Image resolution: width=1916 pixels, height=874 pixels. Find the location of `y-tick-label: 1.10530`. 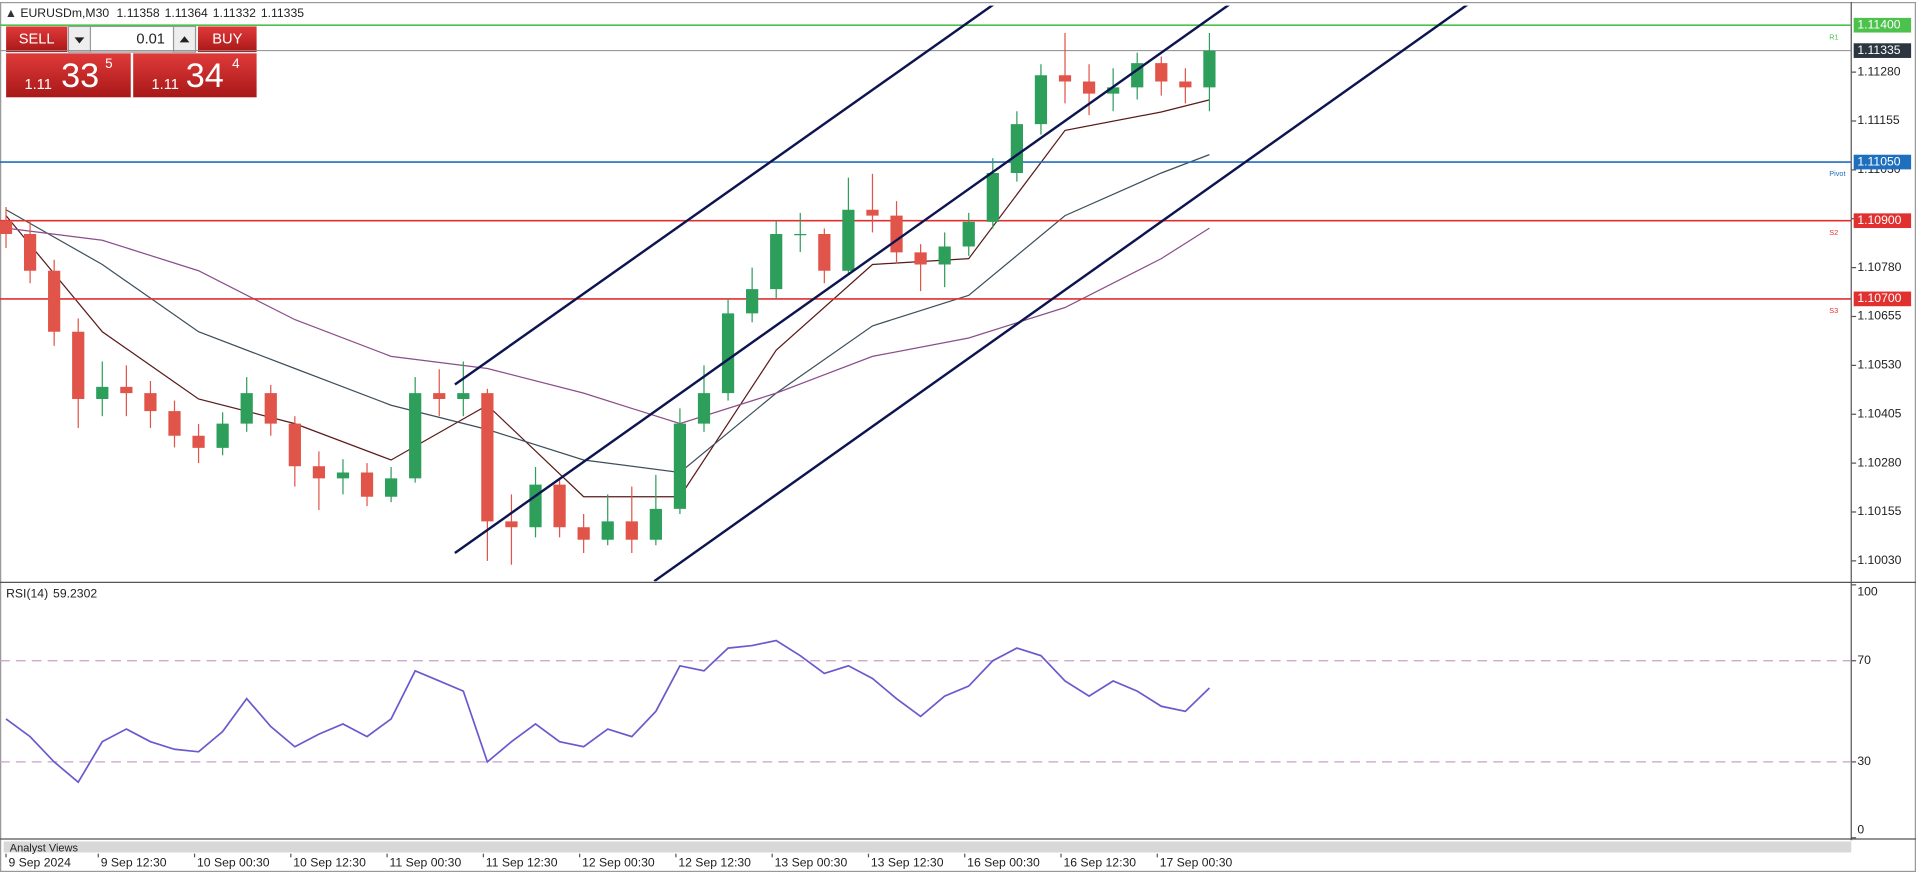

y-tick-label: 1.10530 is located at coordinates (1879, 365).